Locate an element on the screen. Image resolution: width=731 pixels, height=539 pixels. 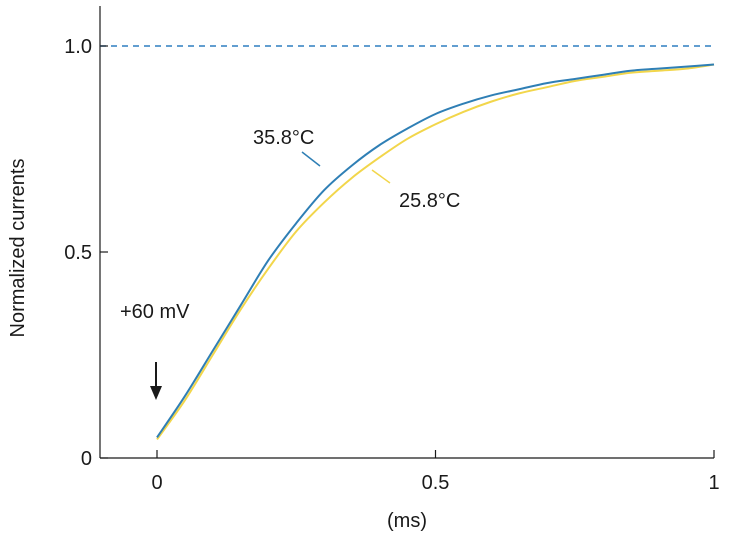
stimulus-label: +60 mV is located at coordinates (155, 312).